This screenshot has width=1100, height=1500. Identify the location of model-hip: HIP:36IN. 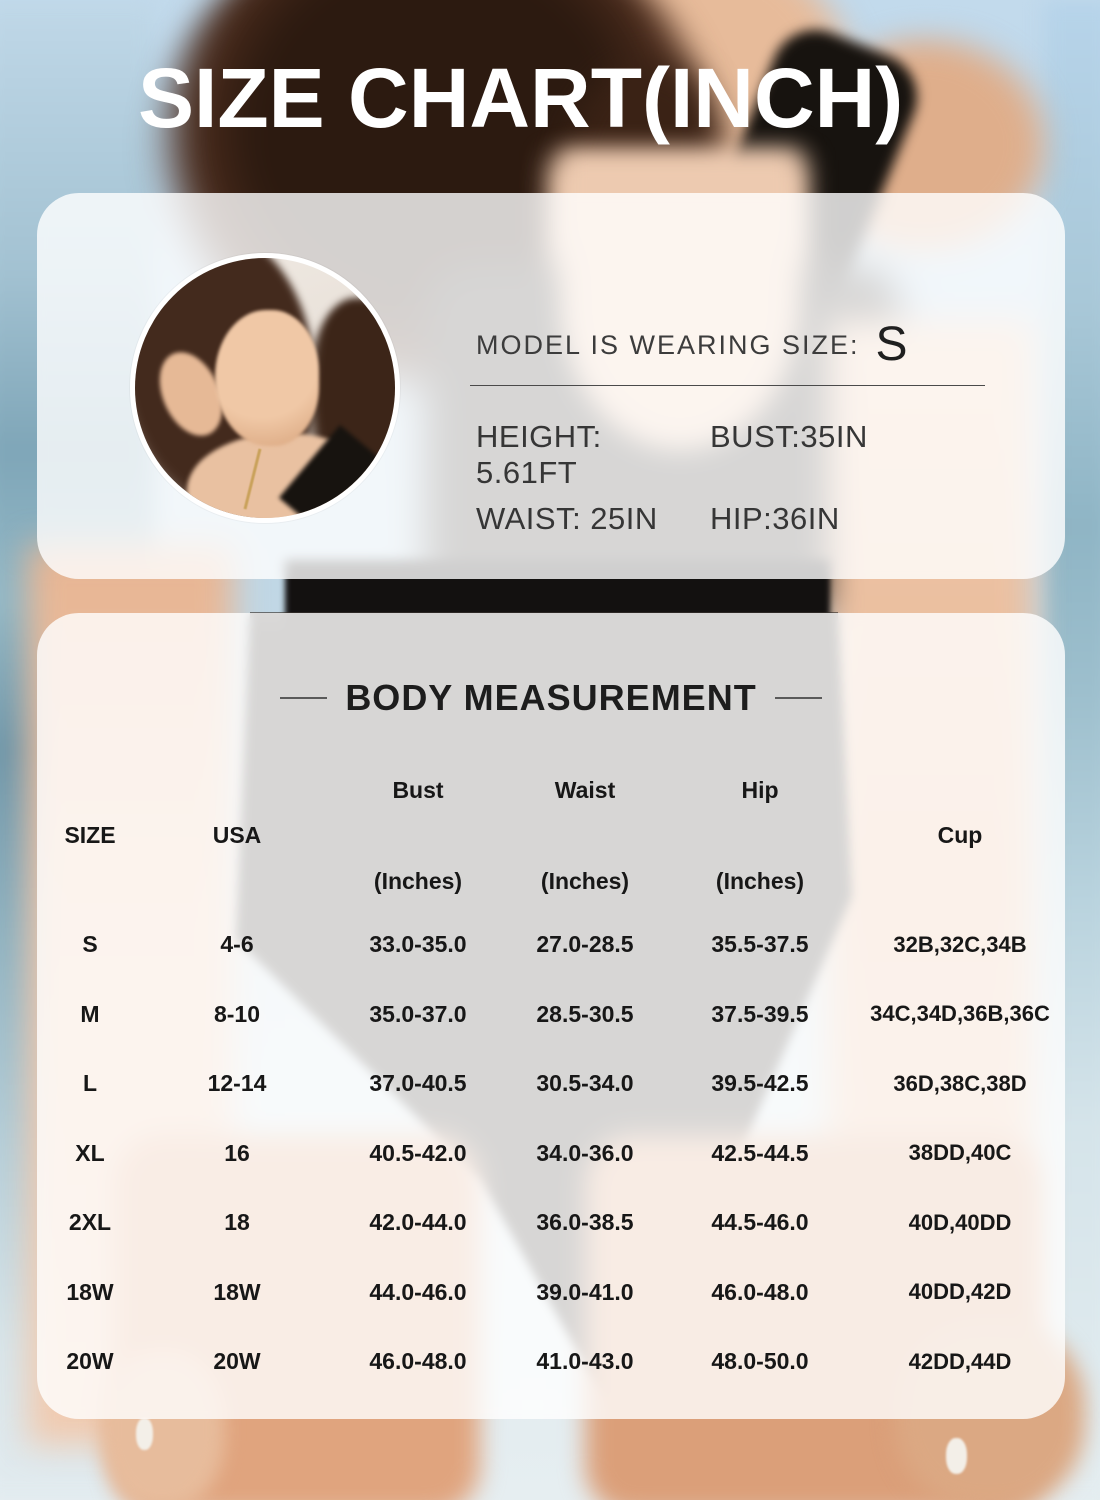
(775, 518).